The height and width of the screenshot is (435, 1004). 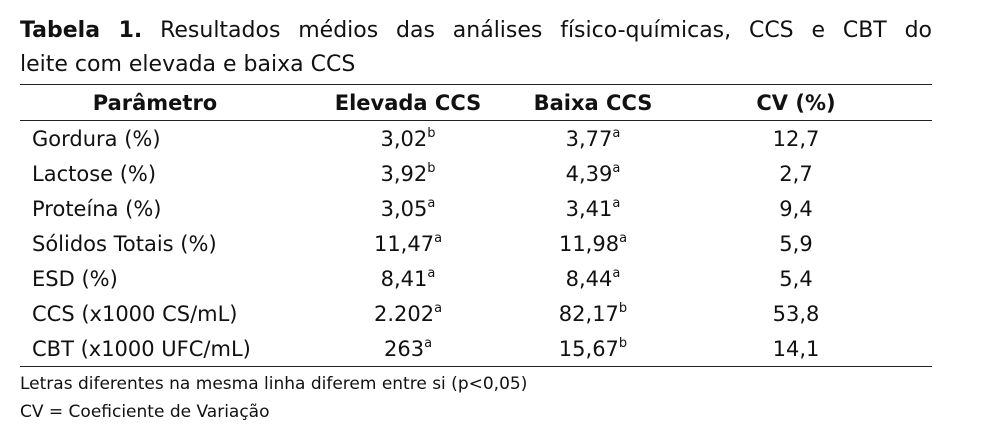 What do you see at coordinates (97, 208) in the screenshot?
I see `parameter-cell: Proteína (%)` at bounding box center [97, 208].